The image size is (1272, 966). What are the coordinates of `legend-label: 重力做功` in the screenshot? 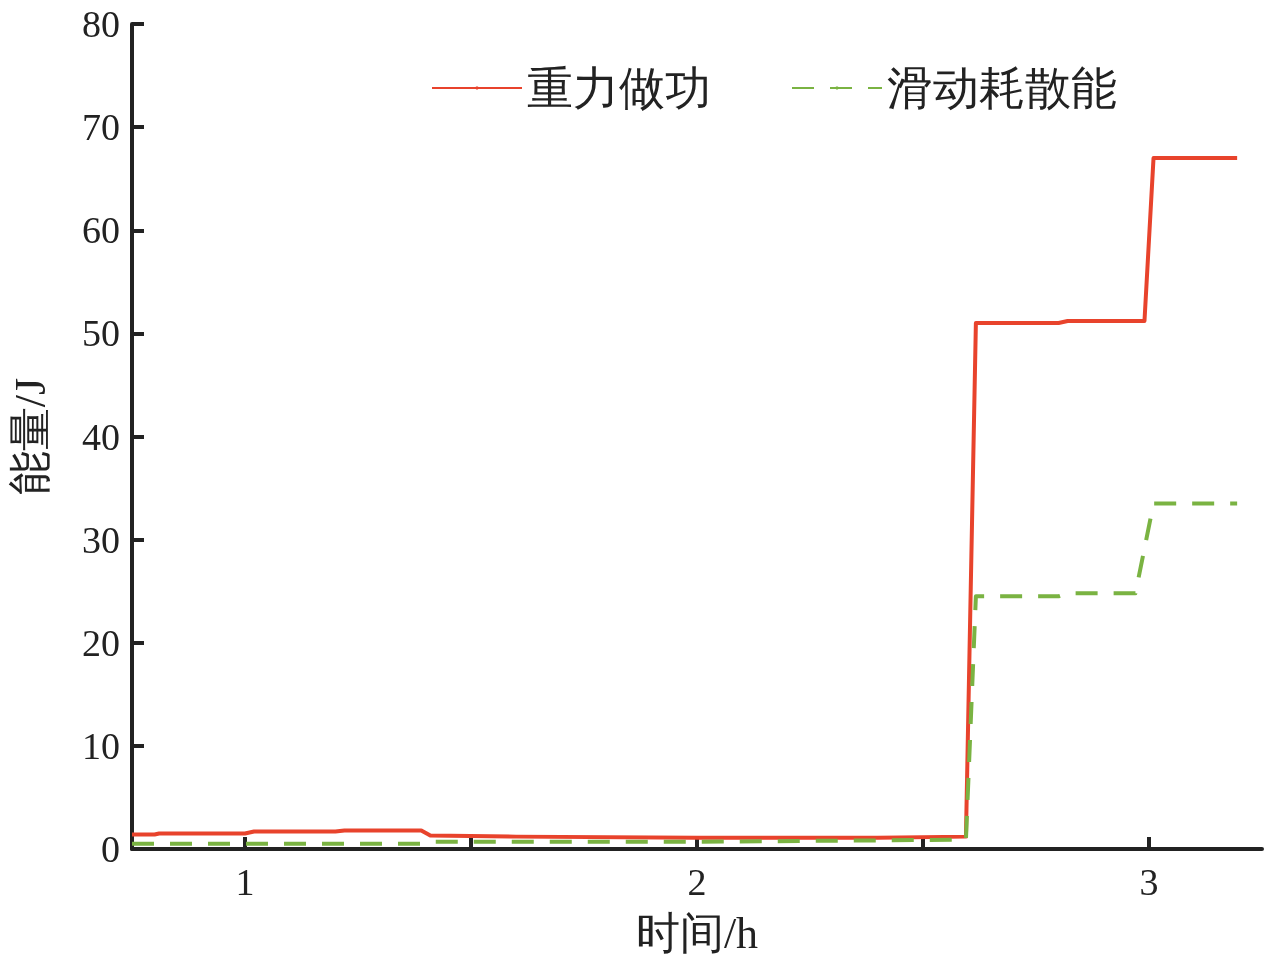 It's located at (619, 88).